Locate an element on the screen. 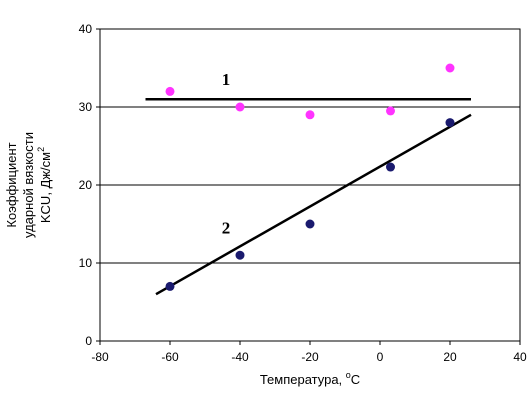  x-tick-label: -20 is located at coordinates (310, 357).